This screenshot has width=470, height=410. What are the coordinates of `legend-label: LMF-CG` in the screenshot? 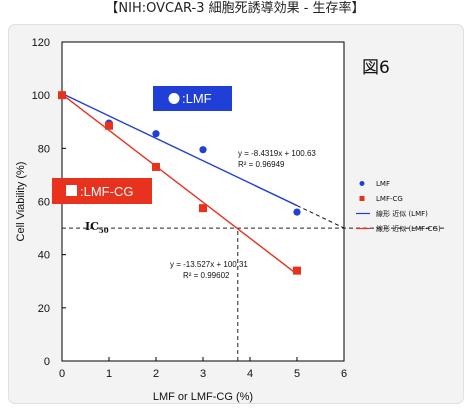 It's located at (389, 199).